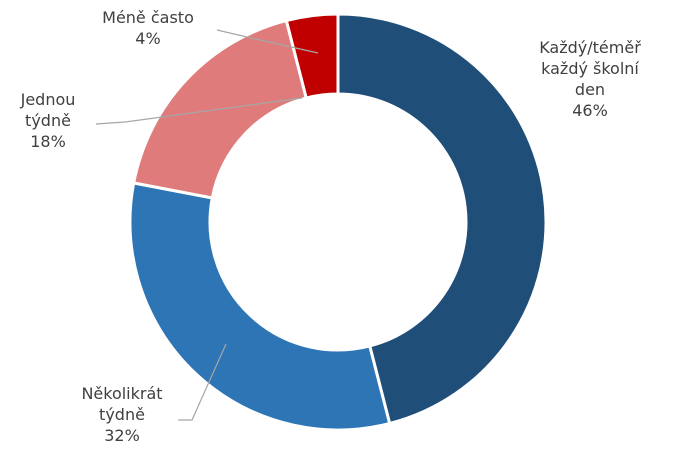  I want to click on category-label: Jednou týdně, so click(48, 110).